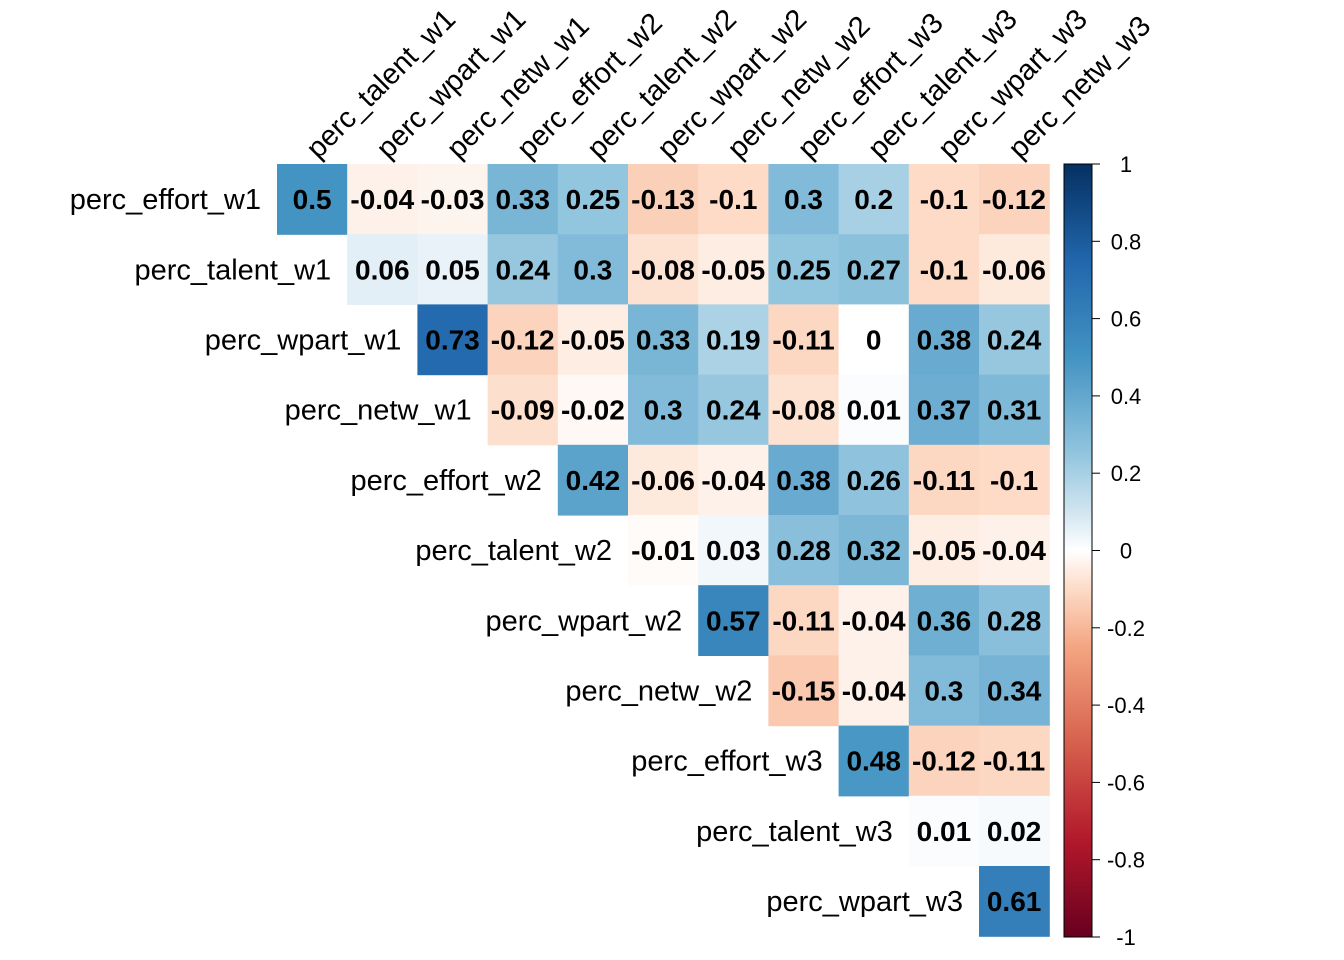 This screenshot has height=960, width=1344. I want to click on cell-value-label: 0.31, so click(1014, 410).